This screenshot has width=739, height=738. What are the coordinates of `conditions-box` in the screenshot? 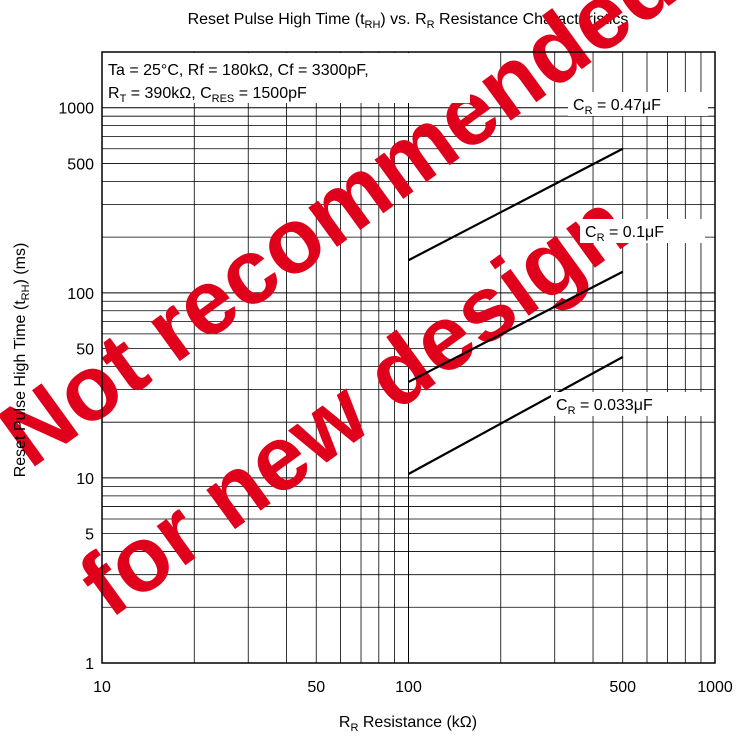 It's located at (286, 78).